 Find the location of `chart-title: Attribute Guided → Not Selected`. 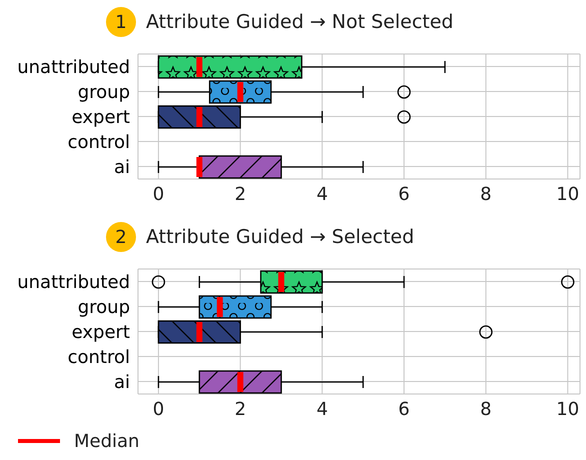

chart-title: Attribute Guided → Not Selected is located at coordinates (300, 22).